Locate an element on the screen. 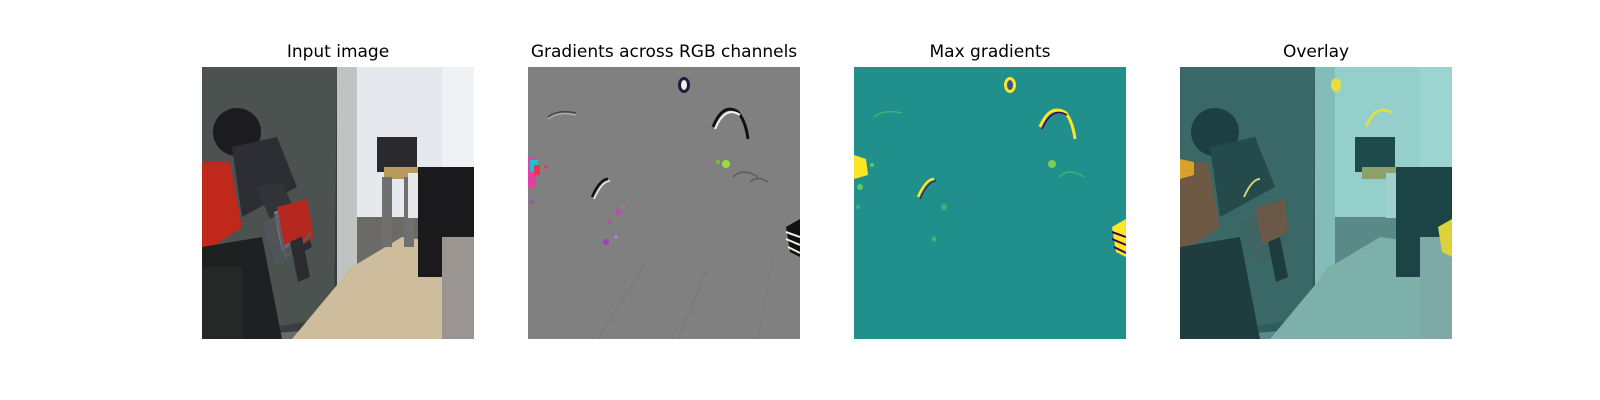  panel-title: Max gradients is located at coordinates (990, 52).